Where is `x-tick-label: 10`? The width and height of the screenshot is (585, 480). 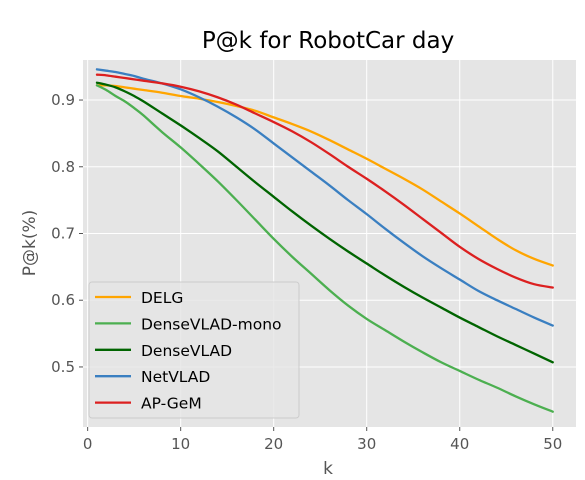 x-tick-label: 10 is located at coordinates (180, 444).